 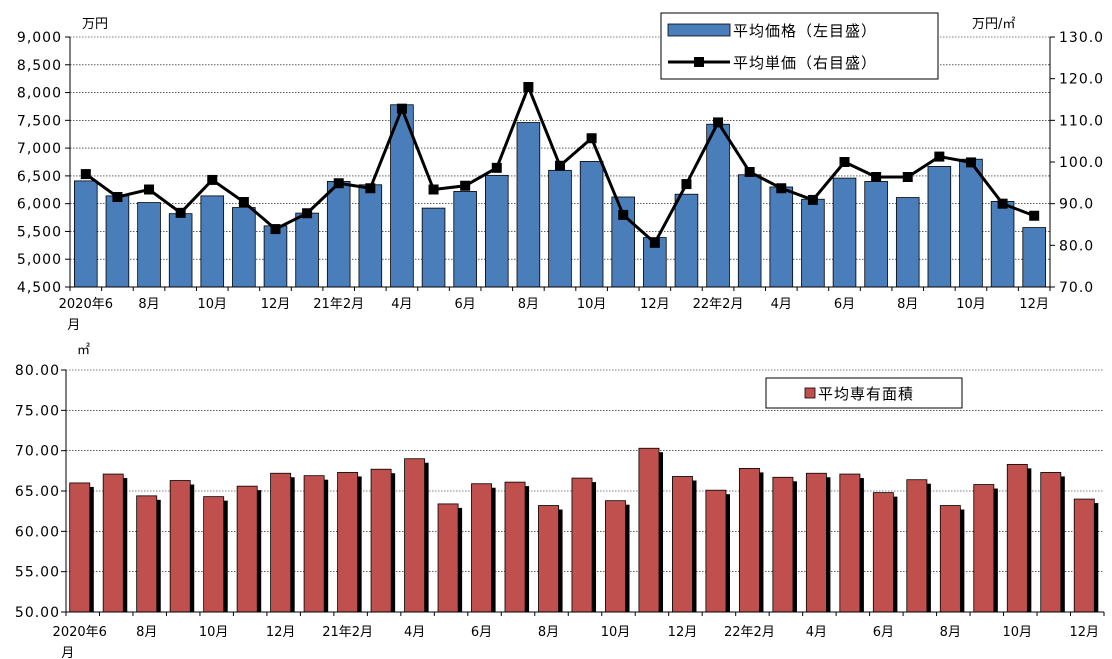 What do you see at coordinates (810, 393) in the screenshot?
I see `legend-swatch-bar` at bounding box center [810, 393].